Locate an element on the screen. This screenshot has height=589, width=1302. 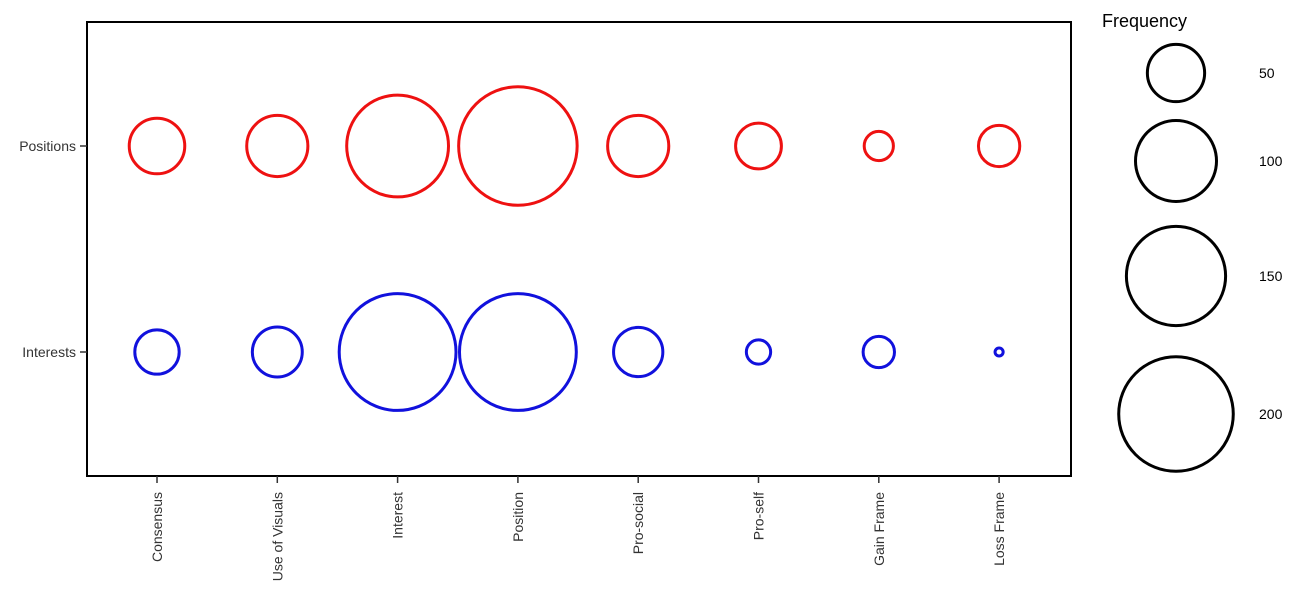
legend-label-200: 200 is located at coordinates (1271, 414).